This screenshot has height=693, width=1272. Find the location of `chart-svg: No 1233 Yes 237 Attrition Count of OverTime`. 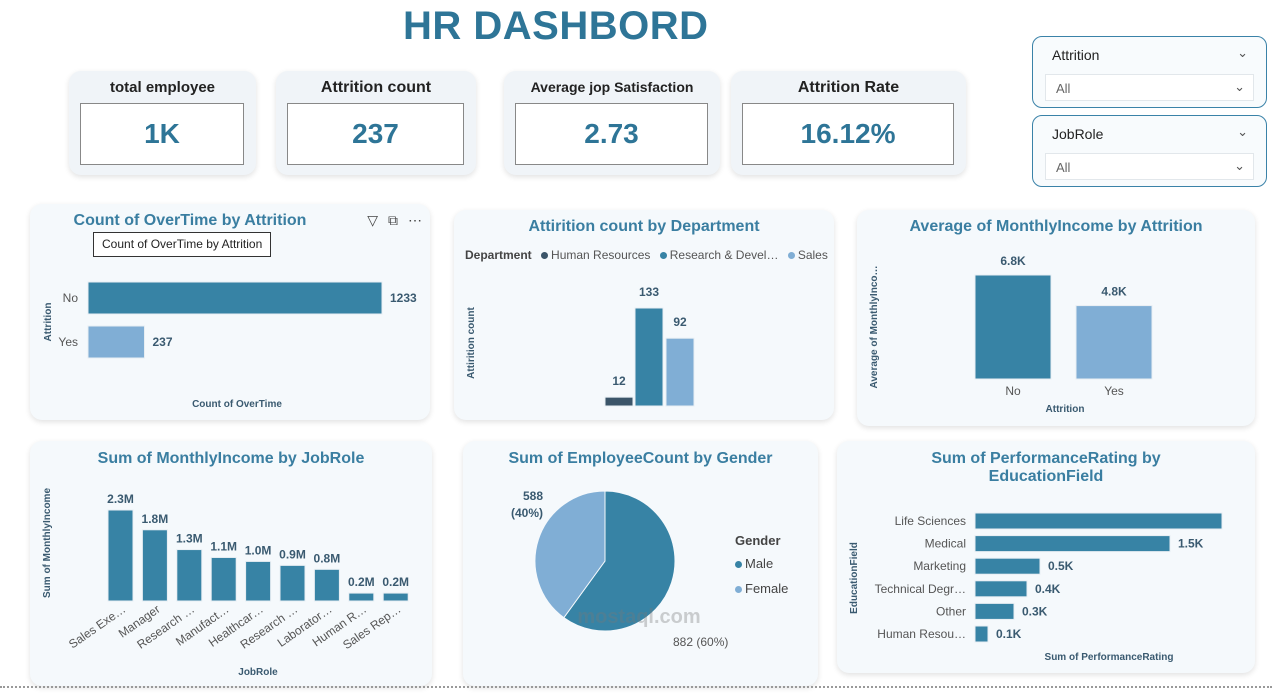

chart-svg: No 1233 Yes 237 Attrition Count of OverTime is located at coordinates (230, 345).